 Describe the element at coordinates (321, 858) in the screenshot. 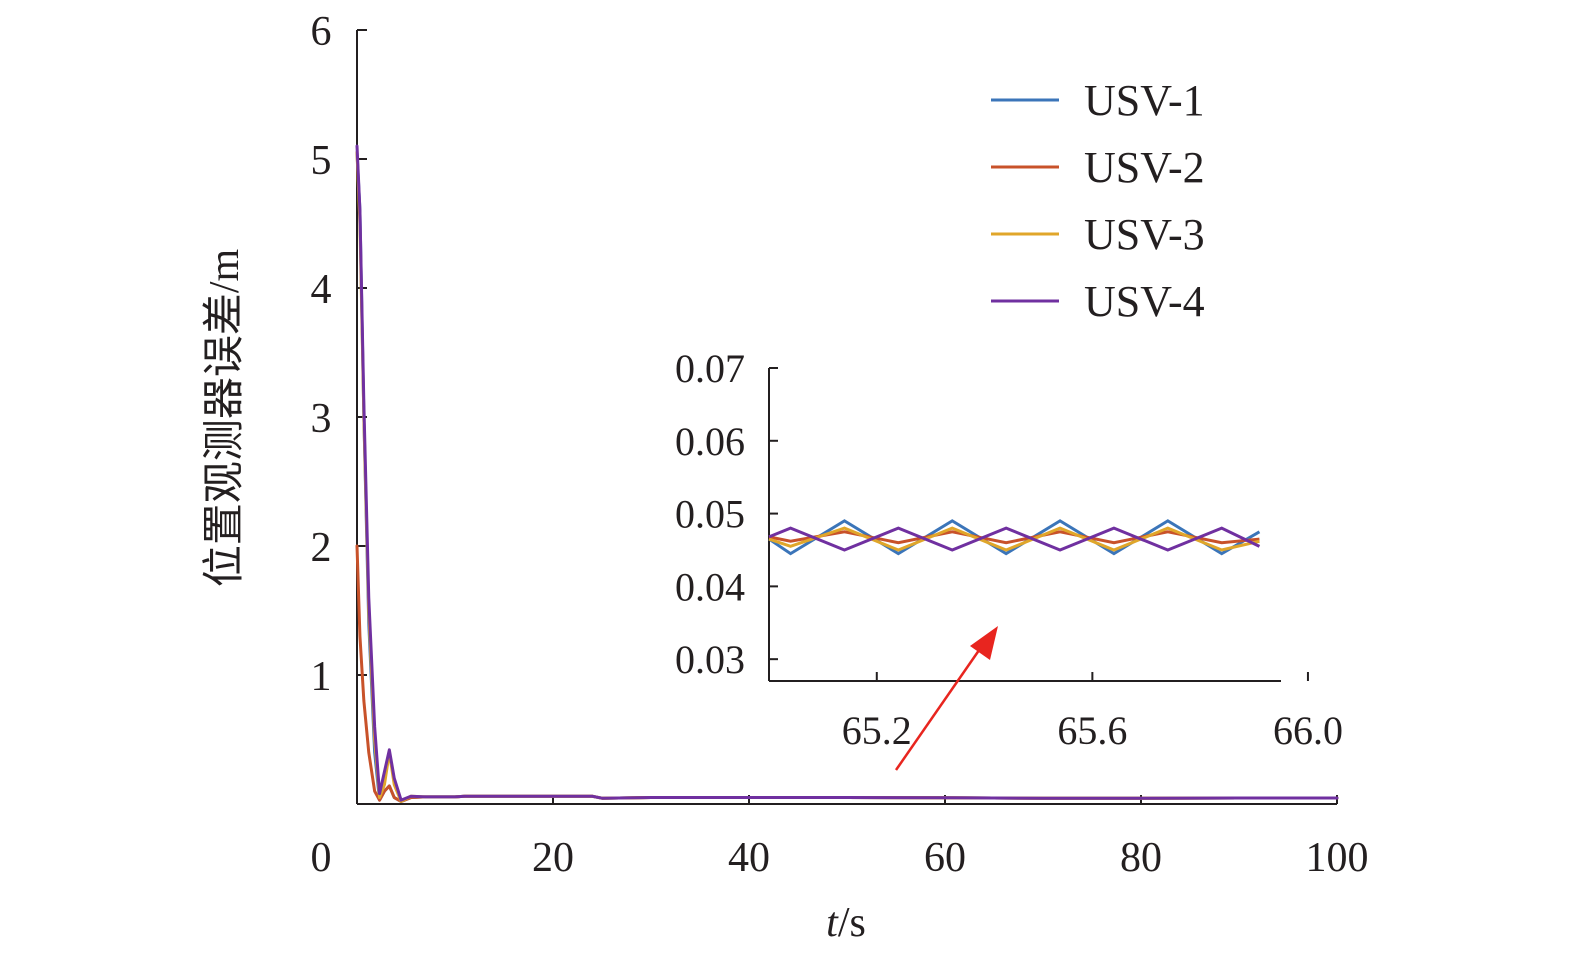

I see `main-x-origin-label: 0` at that location.